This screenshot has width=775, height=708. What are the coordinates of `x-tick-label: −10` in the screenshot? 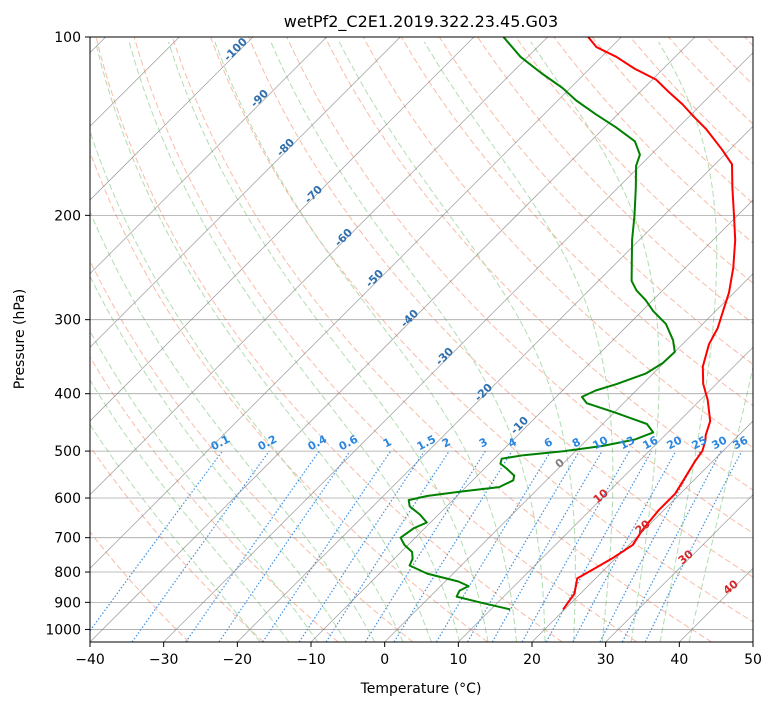 It's located at (311, 660).